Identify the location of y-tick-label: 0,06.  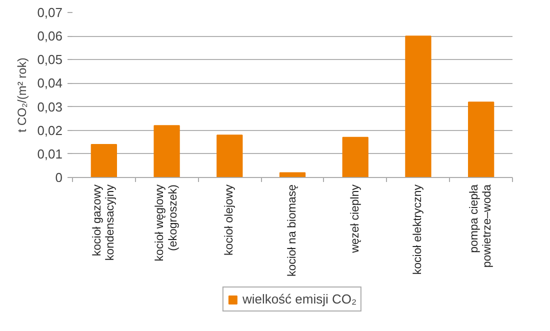
(50, 36).